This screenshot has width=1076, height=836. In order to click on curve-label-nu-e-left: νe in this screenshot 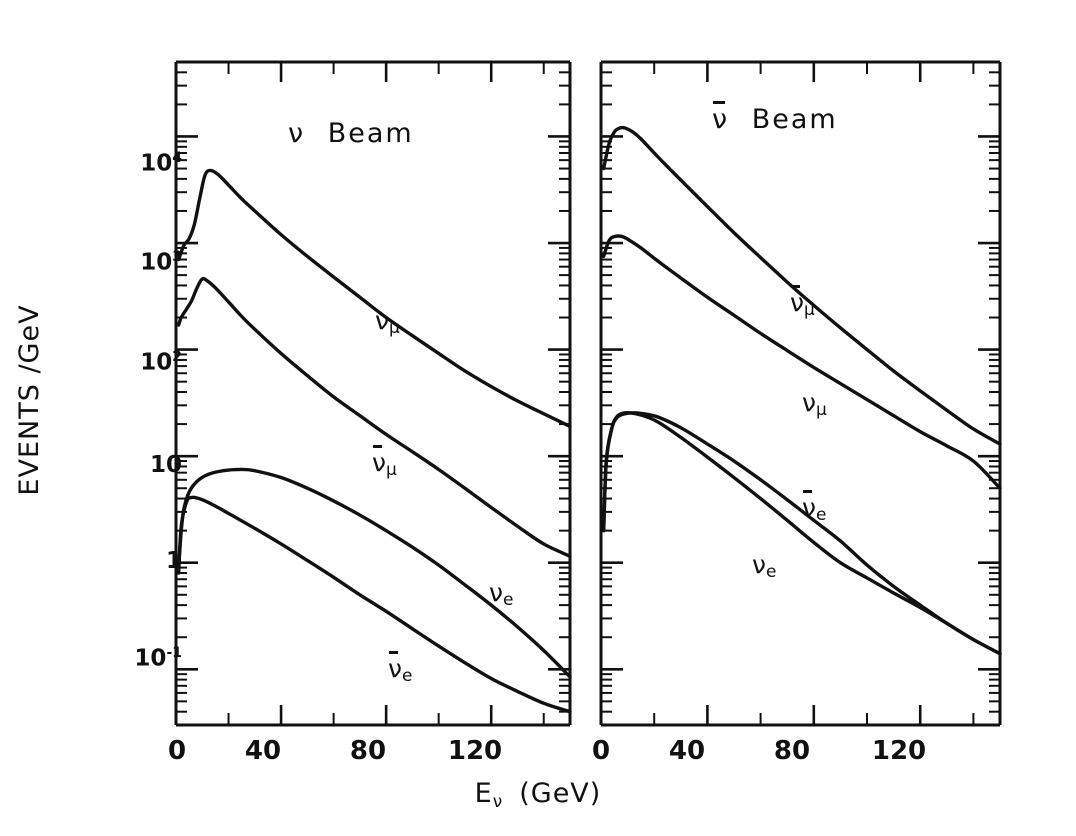, I will do `click(501, 594)`.